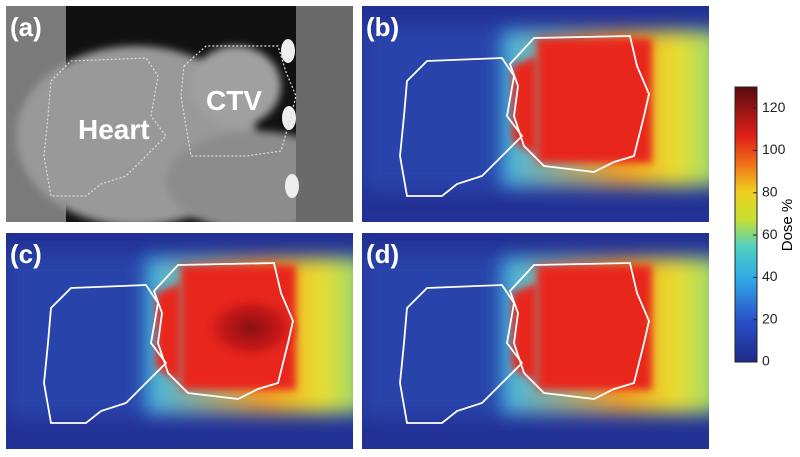  I want to click on annotation-heart: Heart, so click(114, 129).